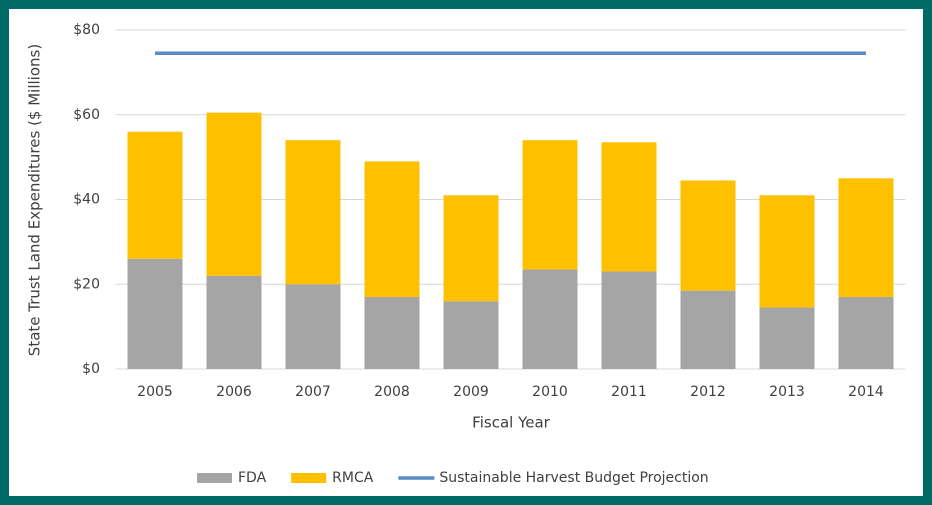 The width and height of the screenshot is (932, 505). What do you see at coordinates (866, 392) in the screenshot?
I see `x-tick-label: 2014` at bounding box center [866, 392].